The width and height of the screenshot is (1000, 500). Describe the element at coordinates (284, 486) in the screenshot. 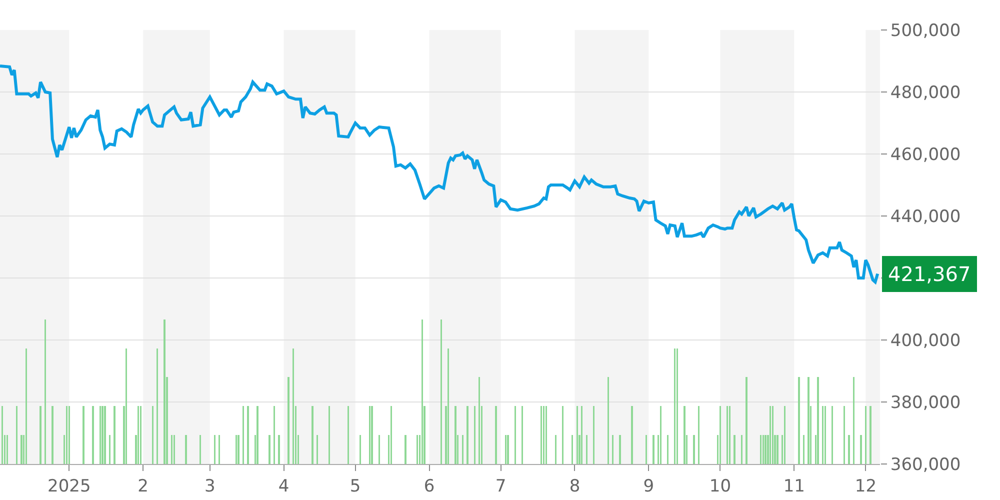

I see `x-tick-label: 4` at that location.